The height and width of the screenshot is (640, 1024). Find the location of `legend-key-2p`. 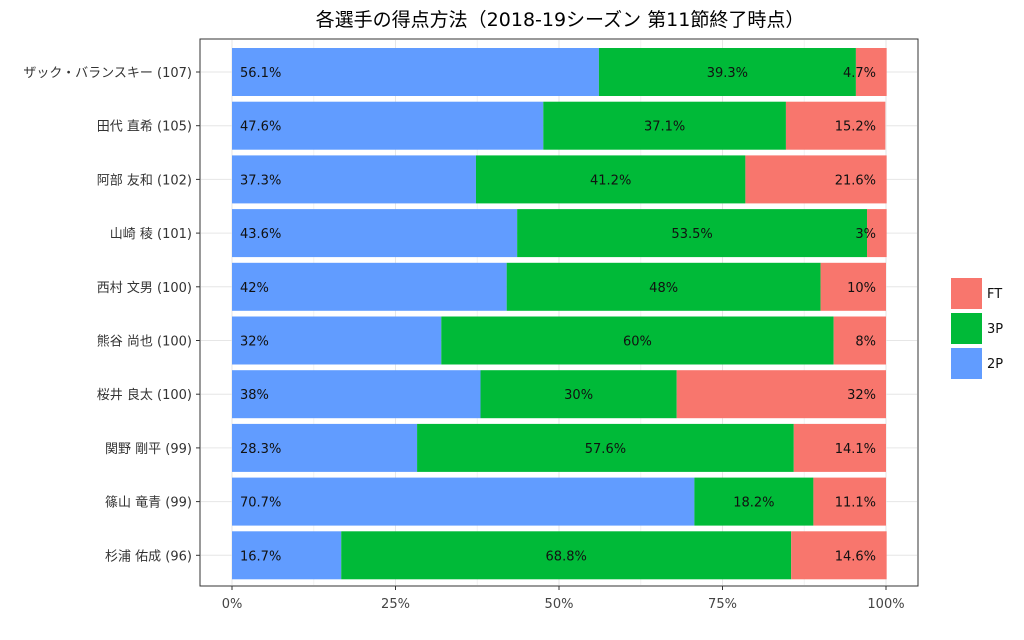

legend-key-2p is located at coordinates (966, 363).